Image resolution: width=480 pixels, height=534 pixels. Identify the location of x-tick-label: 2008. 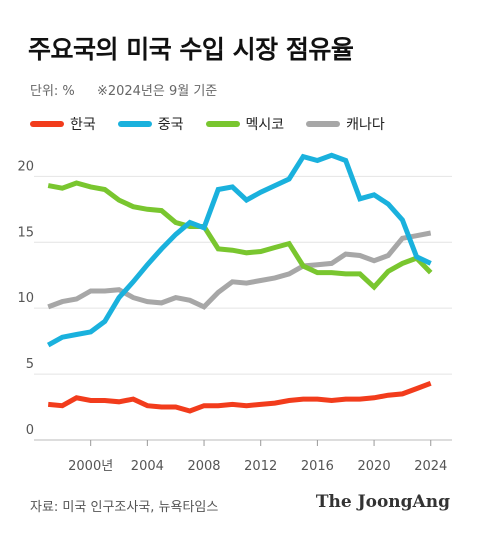
(203, 466).